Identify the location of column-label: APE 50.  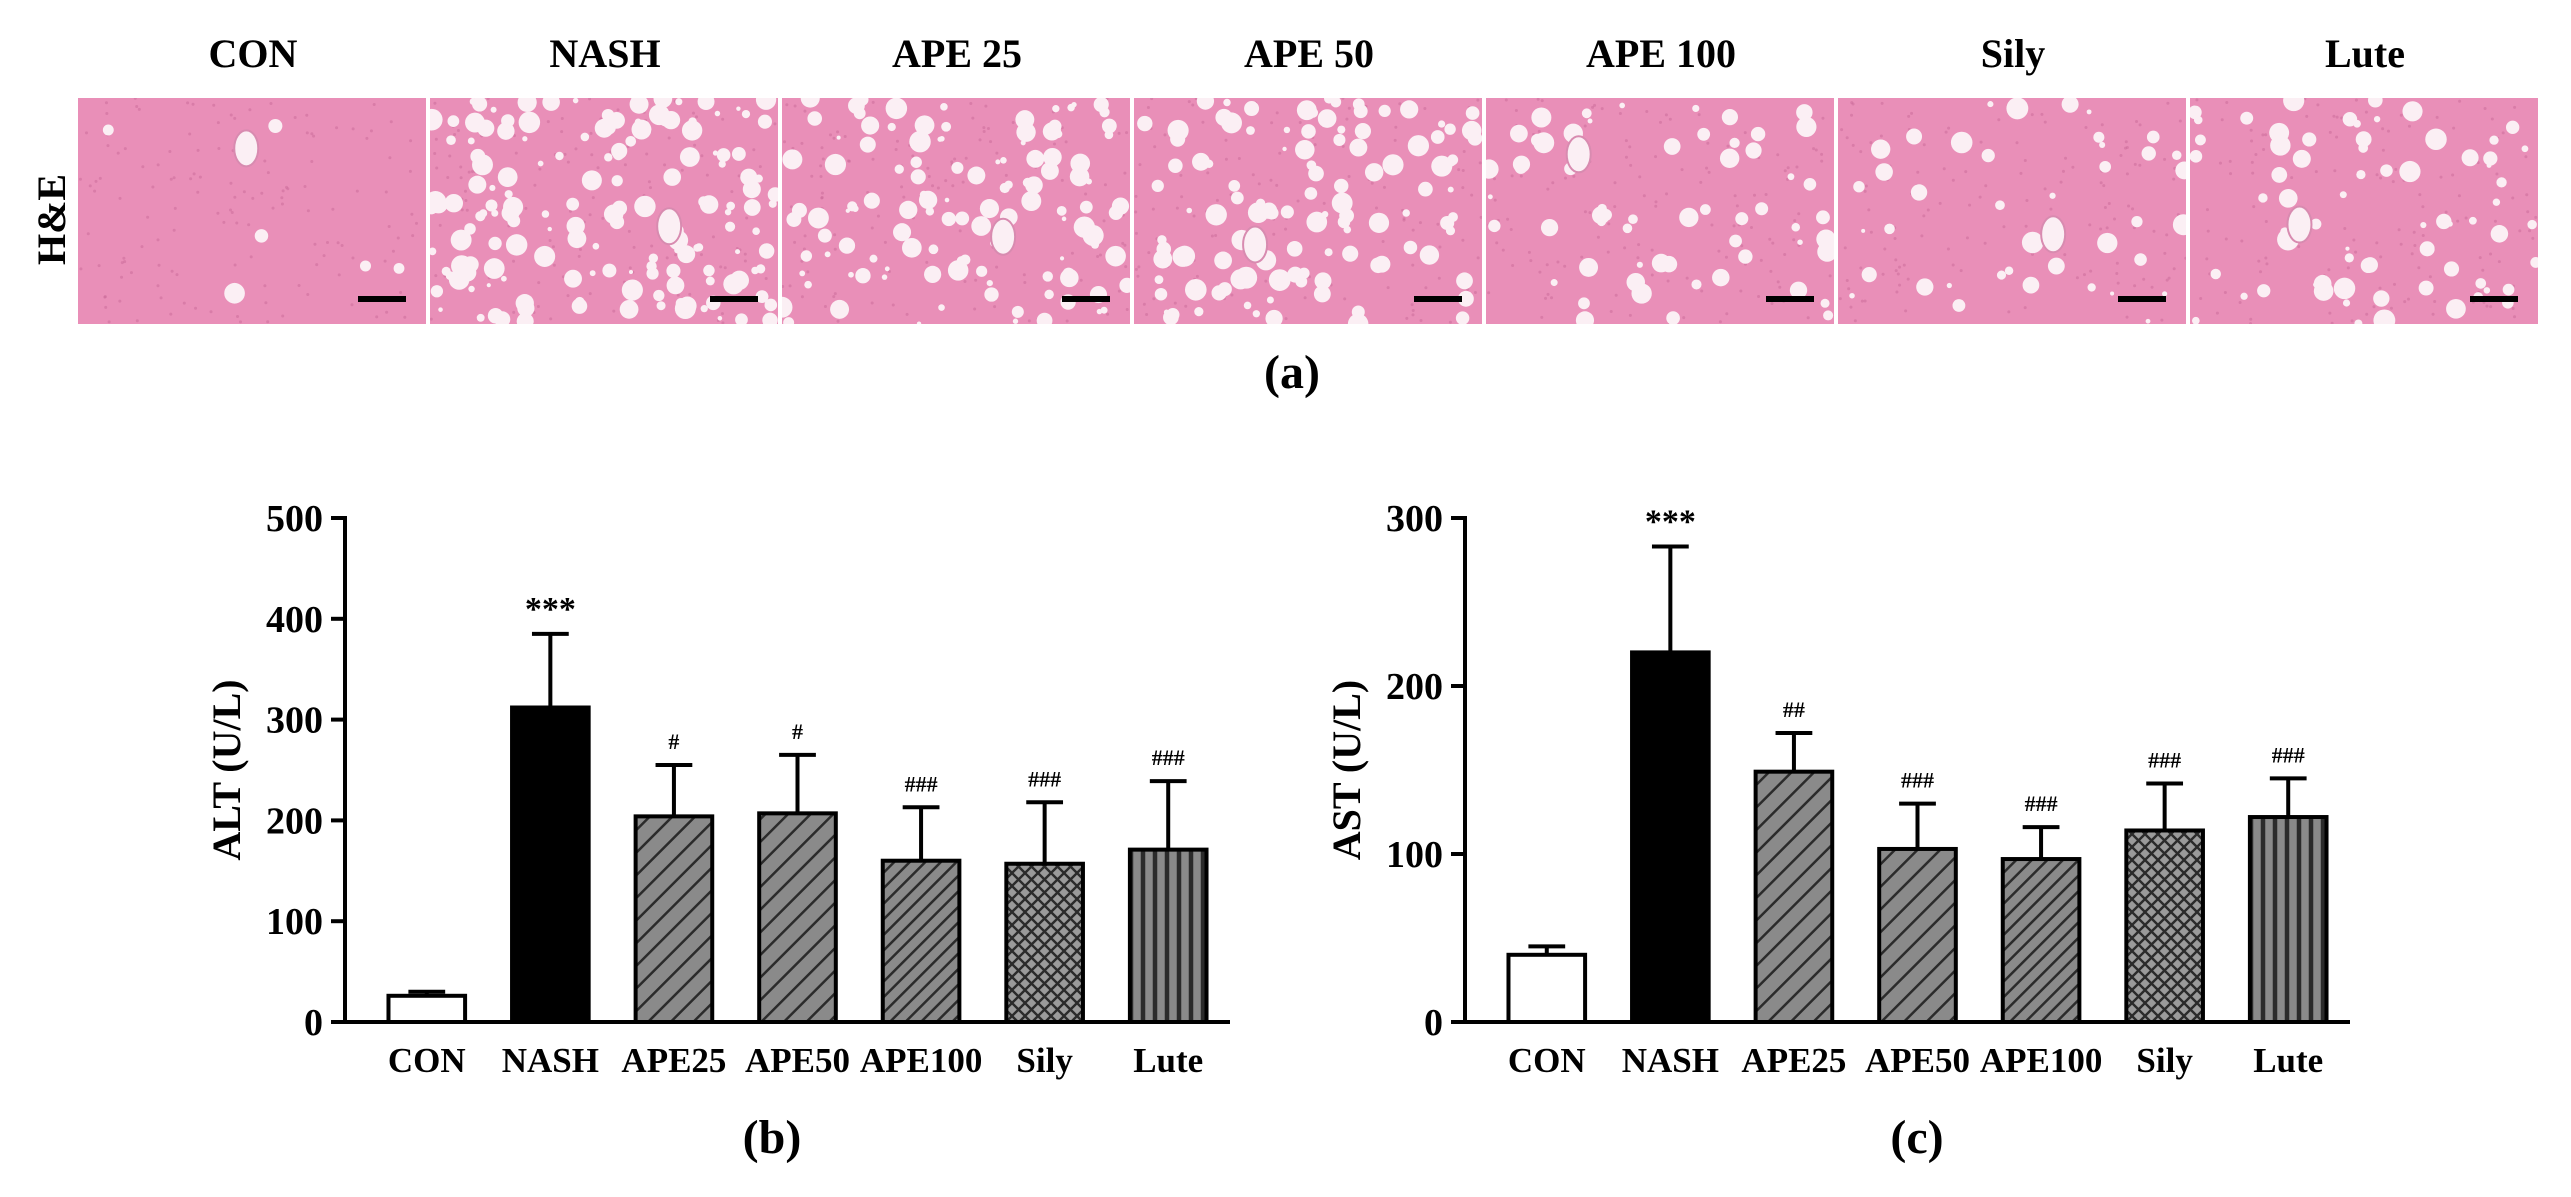
(1309, 53).